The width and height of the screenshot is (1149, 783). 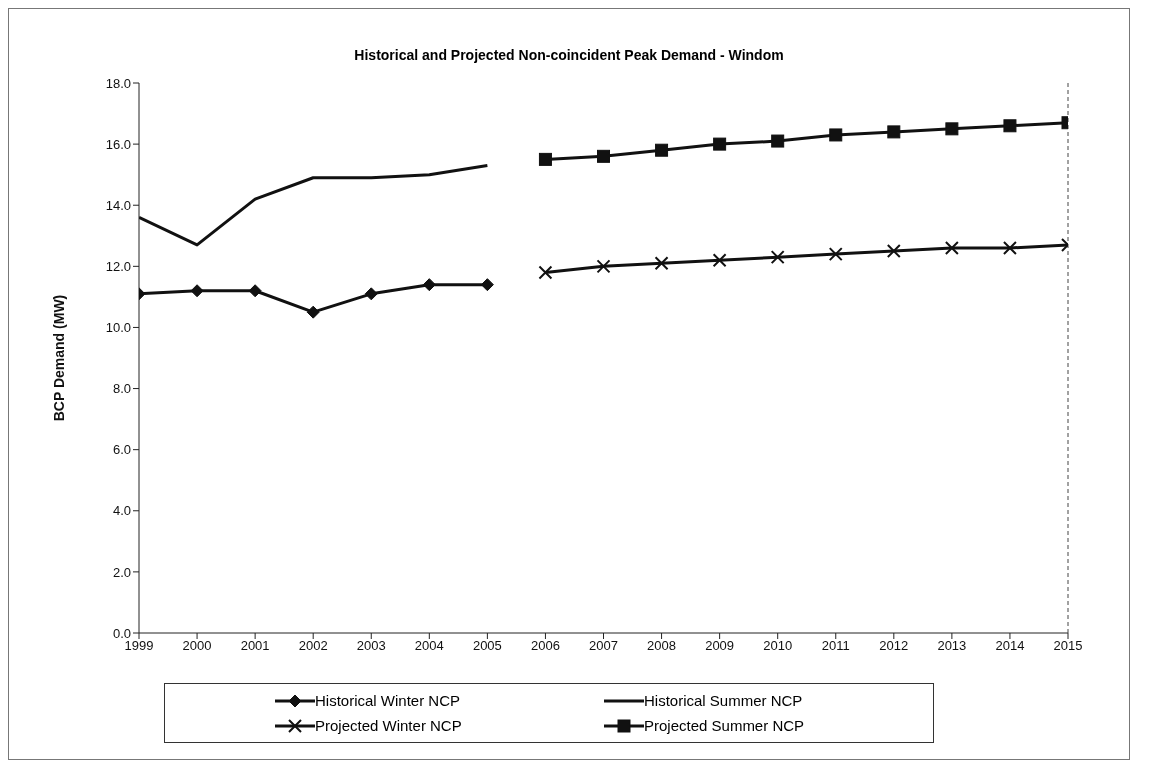 I want to click on x-tick-label: 2003, so click(x=371, y=646).